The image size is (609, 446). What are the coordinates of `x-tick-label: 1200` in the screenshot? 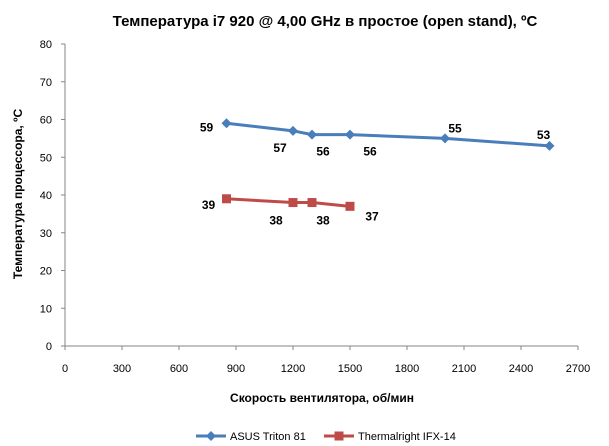 It's located at (293, 369).